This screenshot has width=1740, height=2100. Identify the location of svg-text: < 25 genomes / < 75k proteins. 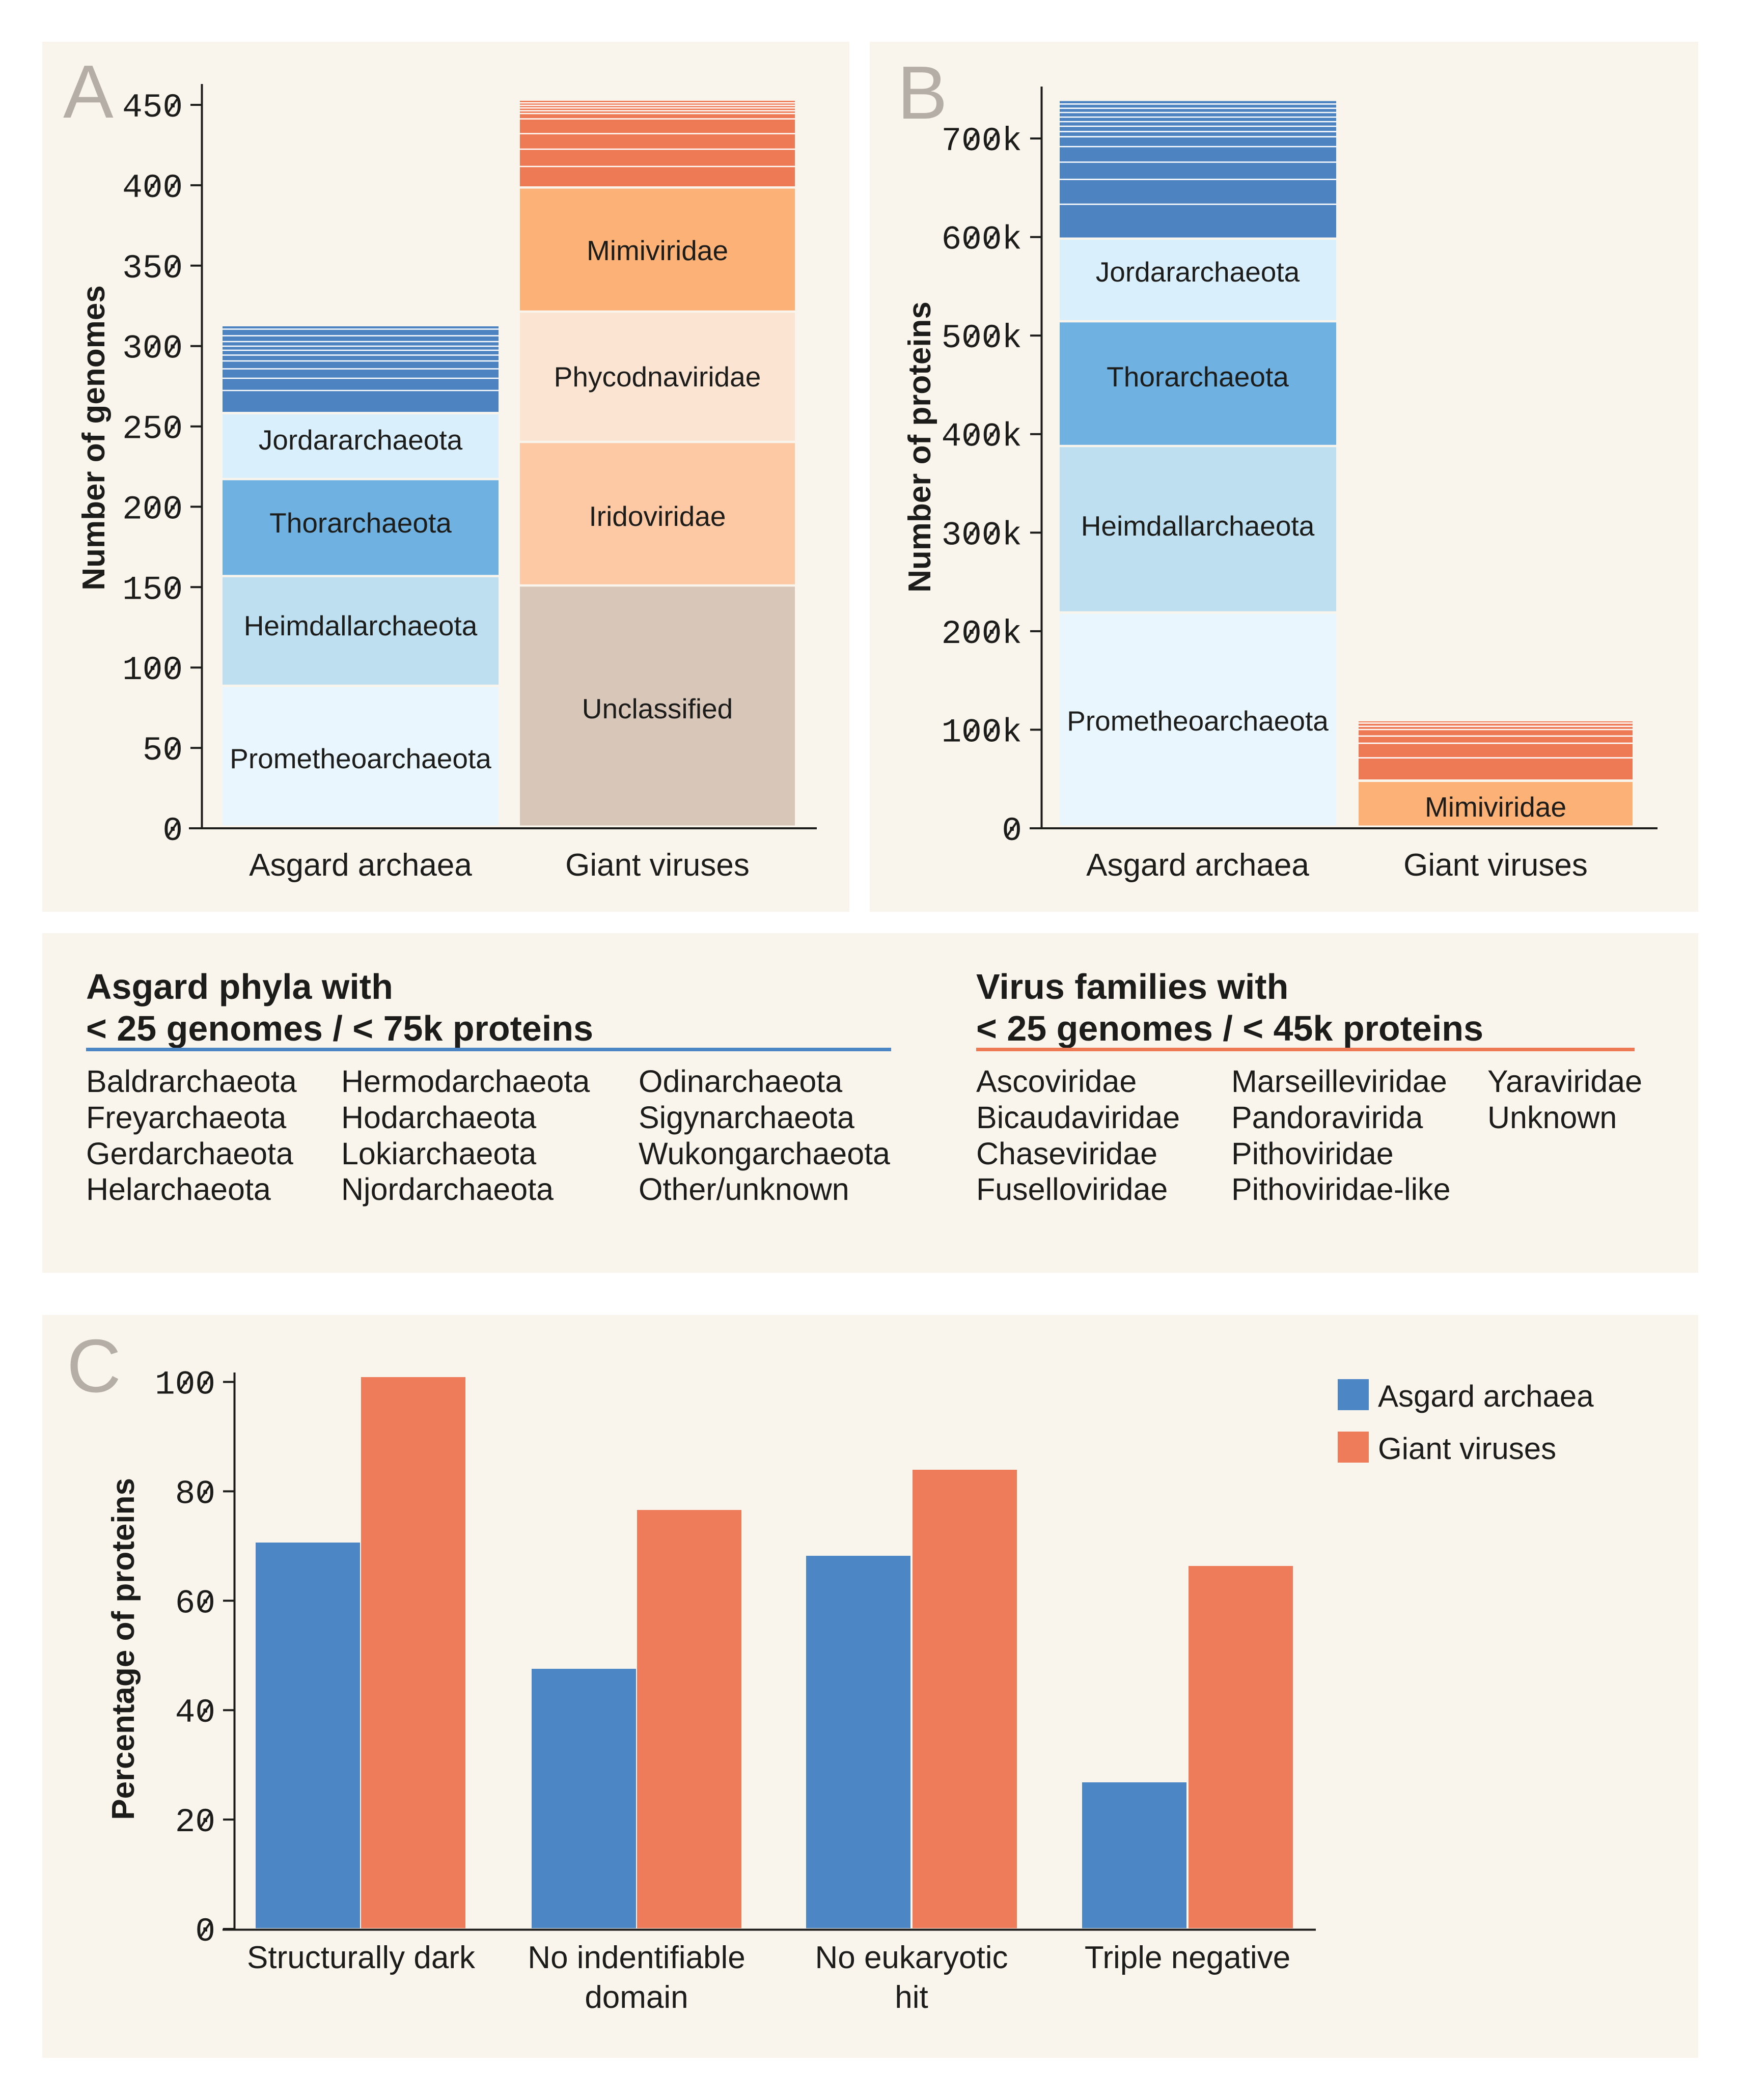
(339, 1028).